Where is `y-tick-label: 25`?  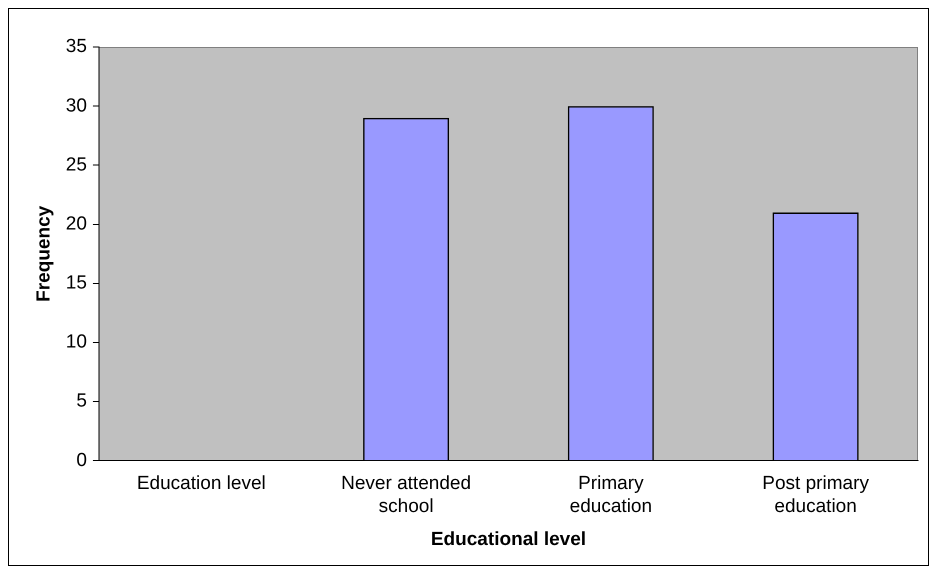
y-tick-label: 25 is located at coordinates (76, 165).